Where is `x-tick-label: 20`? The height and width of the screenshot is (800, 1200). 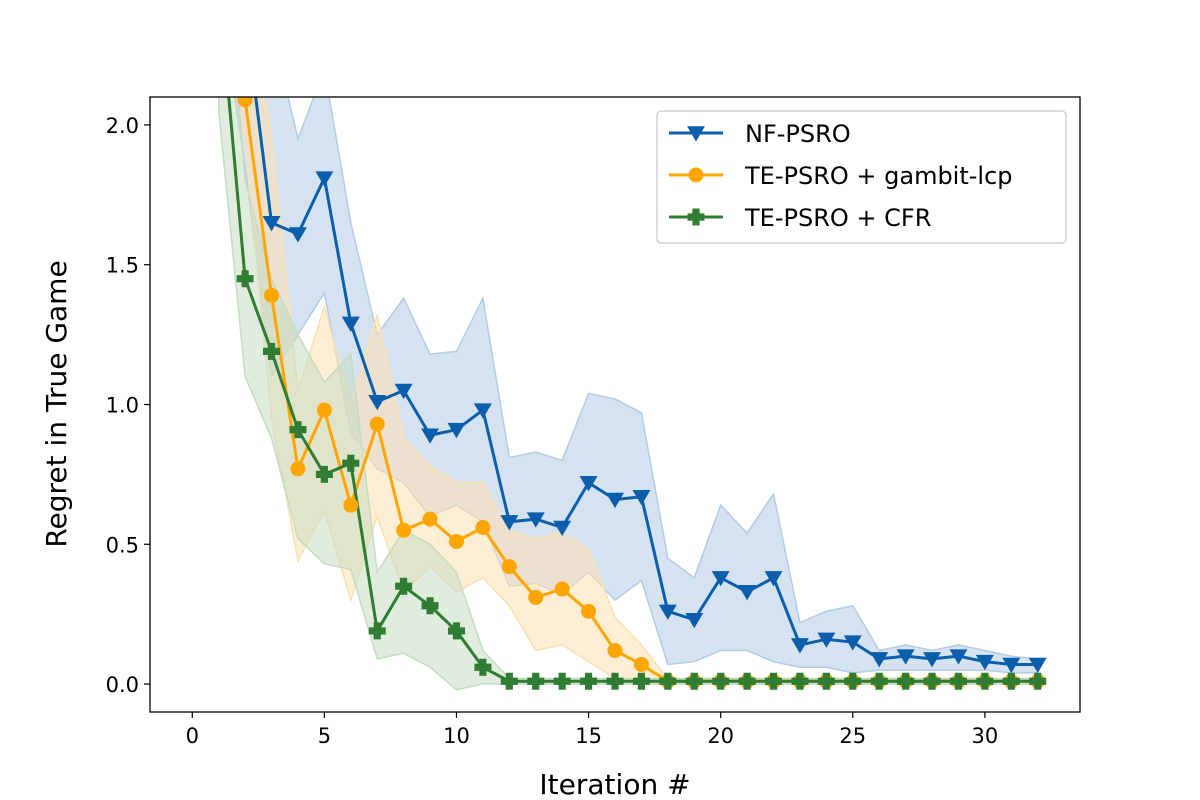 x-tick-label: 20 is located at coordinates (720, 736).